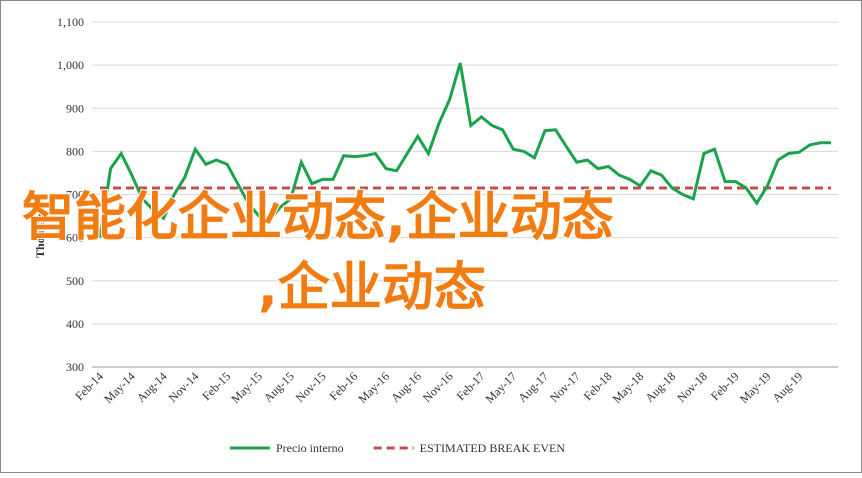 Image resolution: width=862 pixels, height=478 pixels. I want to click on y-tick-label: 500, so click(75, 281).